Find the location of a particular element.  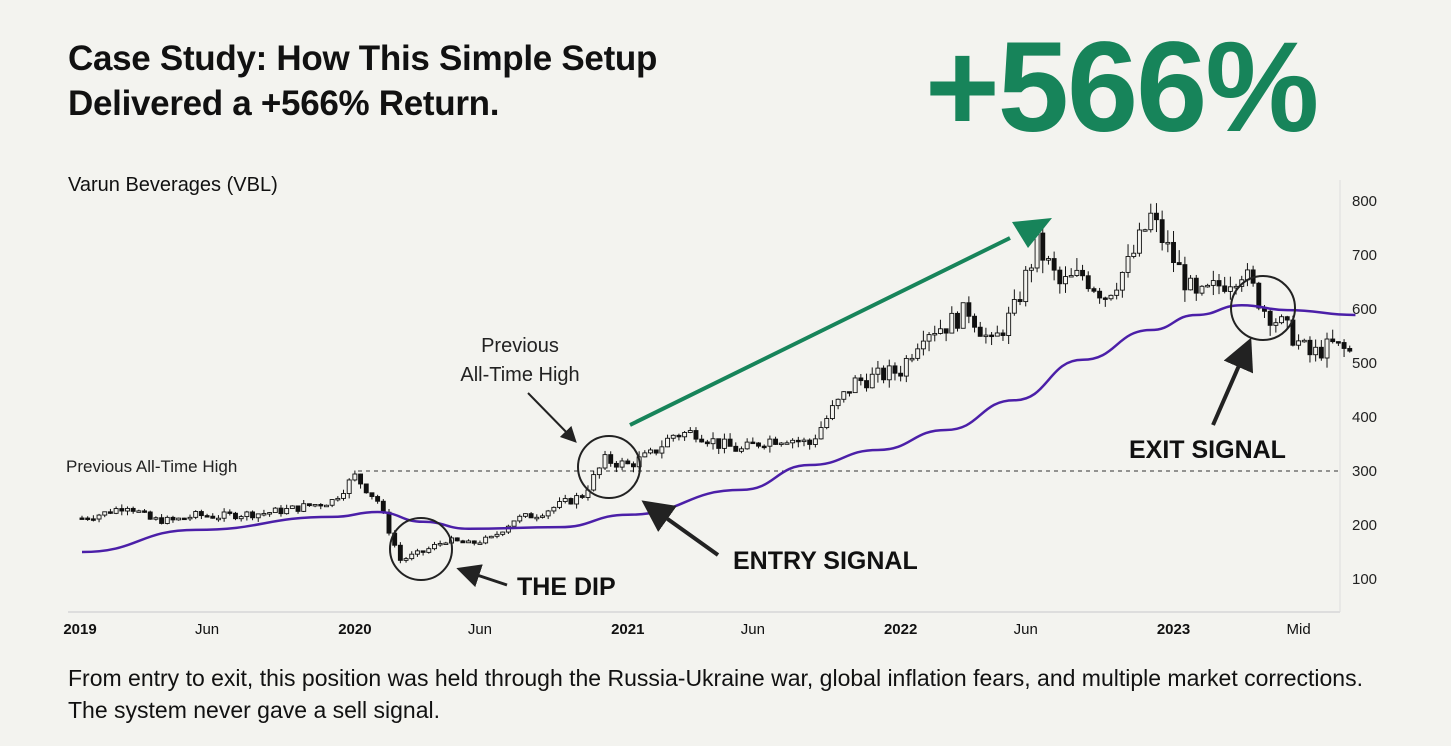

trend-arrow is located at coordinates (840, 322).